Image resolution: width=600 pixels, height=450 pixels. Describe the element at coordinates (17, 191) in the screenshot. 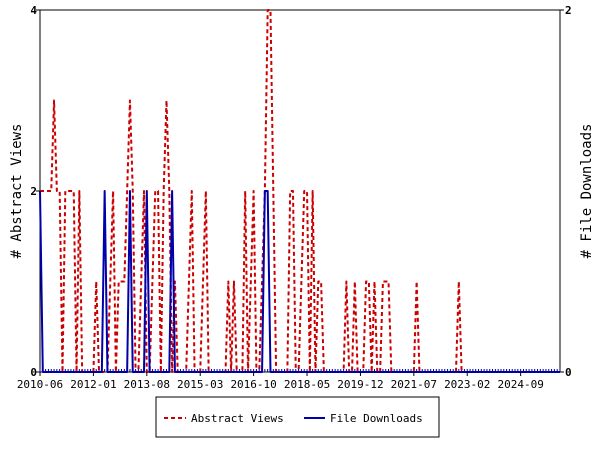

I see `left-axis-title: # Abstract Views` at that location.